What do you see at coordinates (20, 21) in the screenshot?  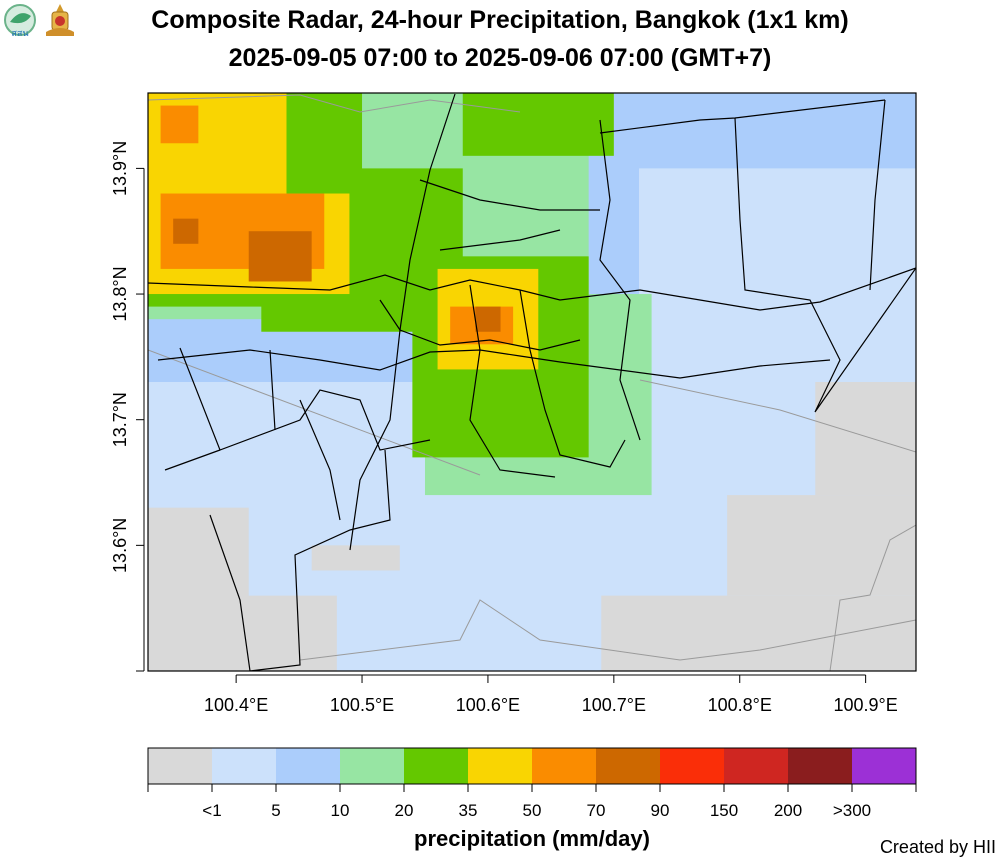 I see `hii-logo: สสน` at bounding box center [20, 21].